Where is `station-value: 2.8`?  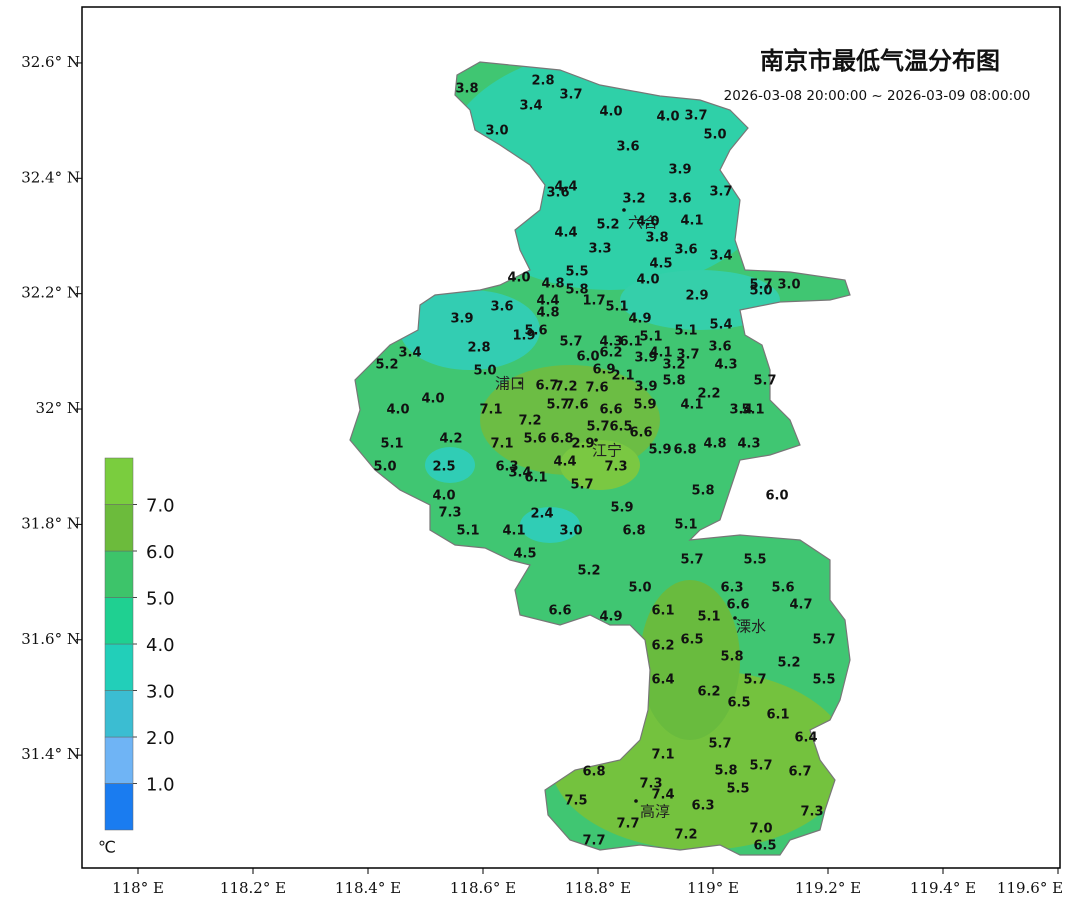 station-value: 2.8 is located at coordinates (478, 348).